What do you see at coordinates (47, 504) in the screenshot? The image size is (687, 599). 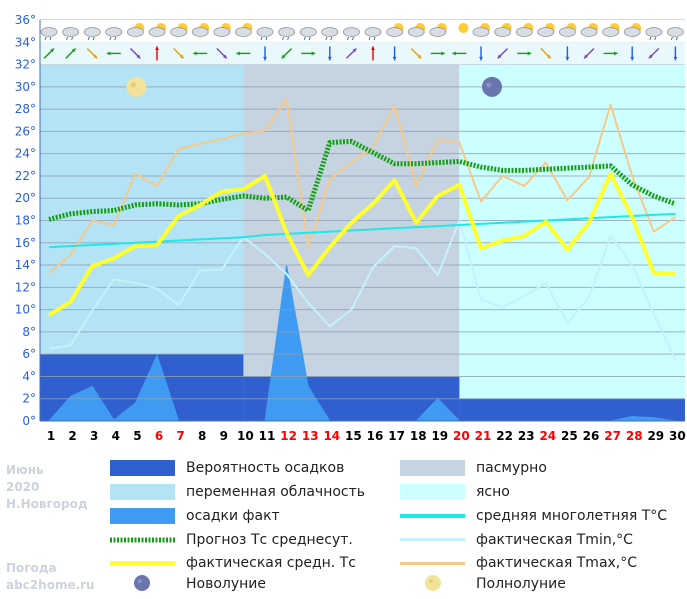 I see `meta-city: Н.Новгород` at bounding box center [47, 504].